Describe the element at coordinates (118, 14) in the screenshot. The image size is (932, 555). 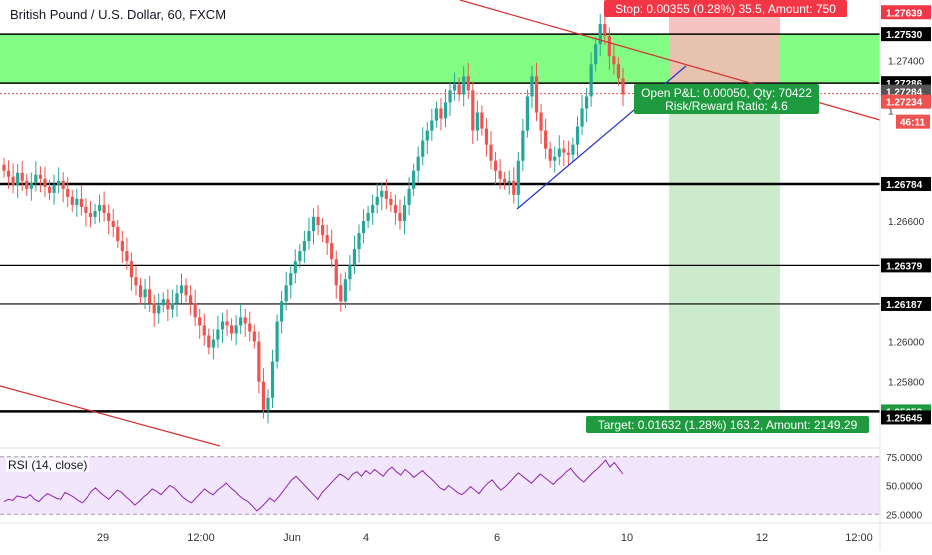
I see `chart-title: British Pound / U.S. Dollar, 60, FXCM` at that location.